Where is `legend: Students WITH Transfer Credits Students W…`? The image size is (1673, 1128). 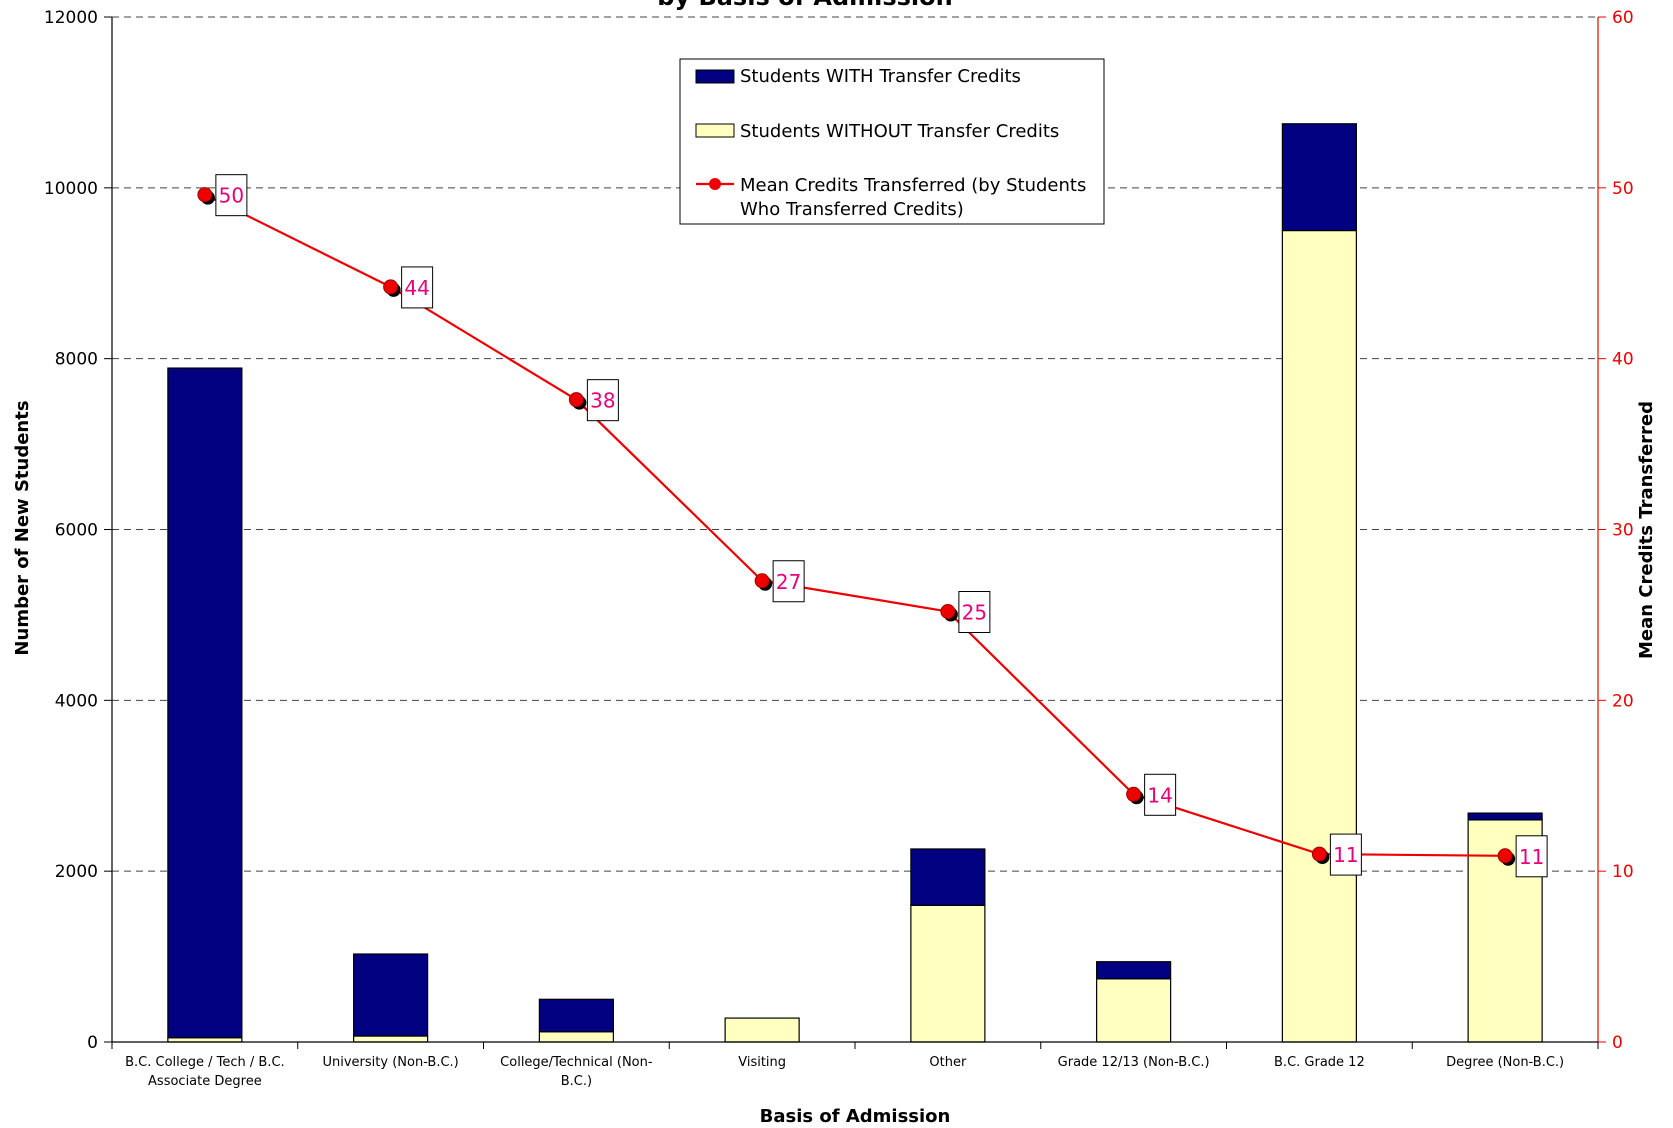
legend: Students WITH Transfer Credits Students W… is located at coordinates (892, 141).